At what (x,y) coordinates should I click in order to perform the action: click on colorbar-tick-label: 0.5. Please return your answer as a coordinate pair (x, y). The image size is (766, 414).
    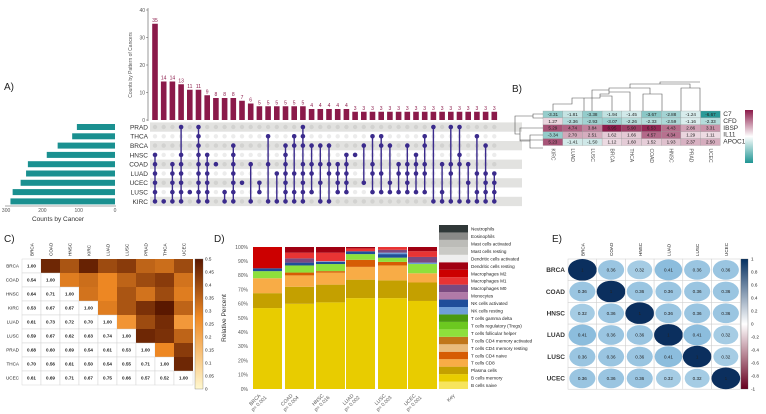
    Looking at the image, I should click on (208, 259).